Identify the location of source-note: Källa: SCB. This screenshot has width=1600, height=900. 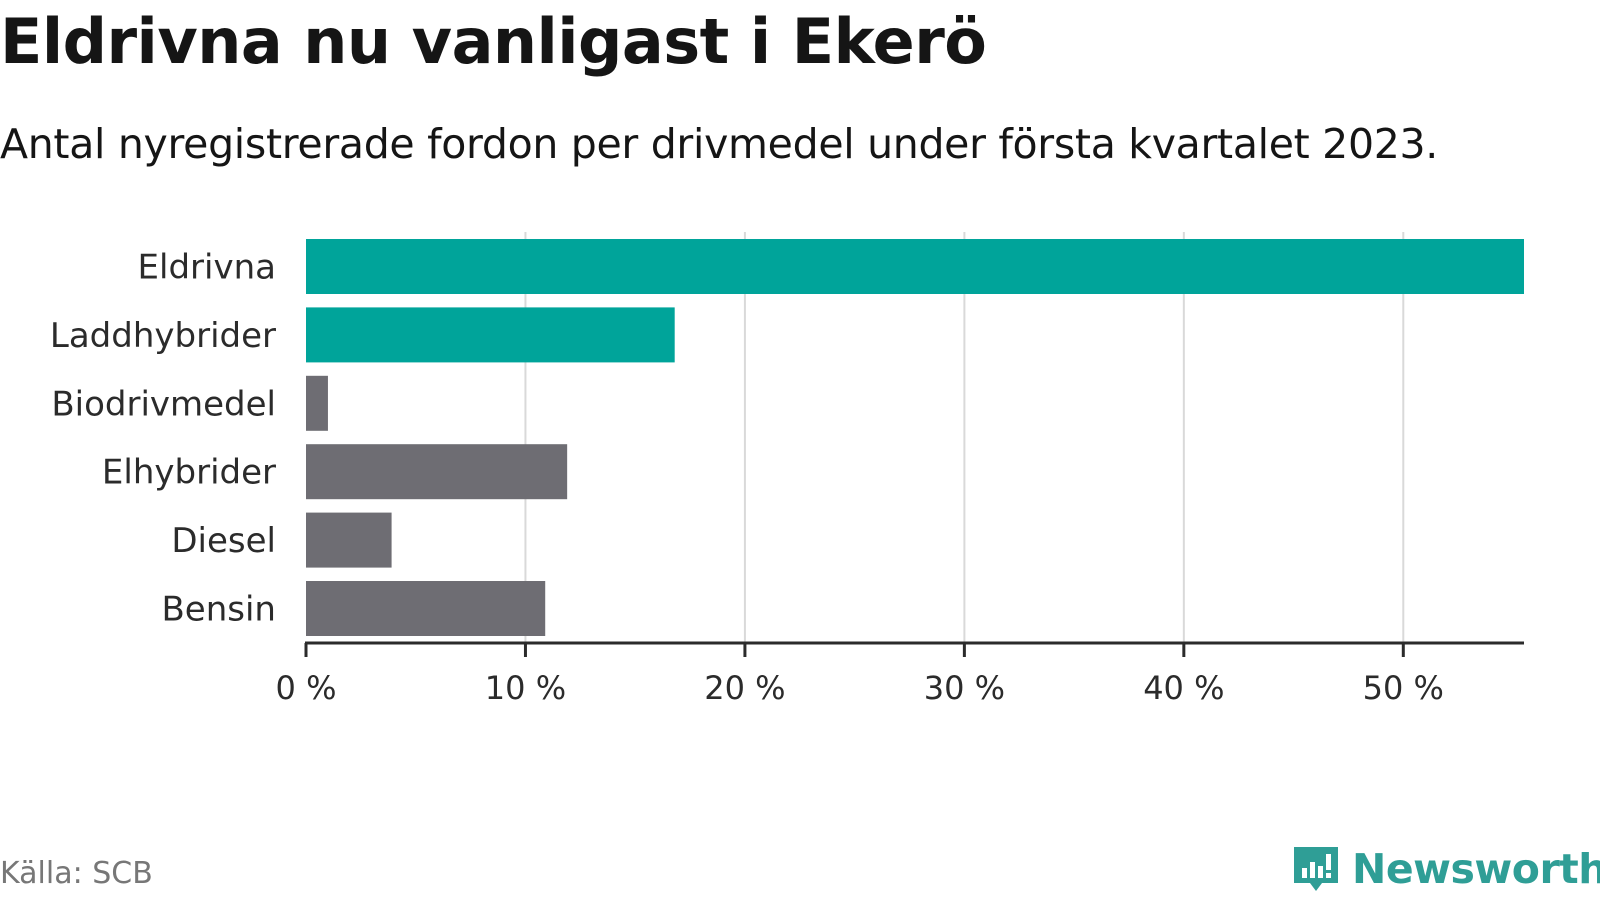
(76, 873).